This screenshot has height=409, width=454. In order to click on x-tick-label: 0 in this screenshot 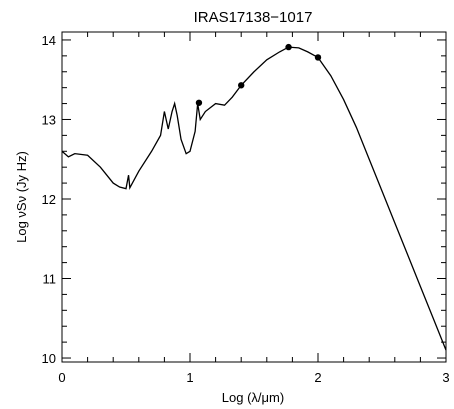, I will do `click(61, 377)`.